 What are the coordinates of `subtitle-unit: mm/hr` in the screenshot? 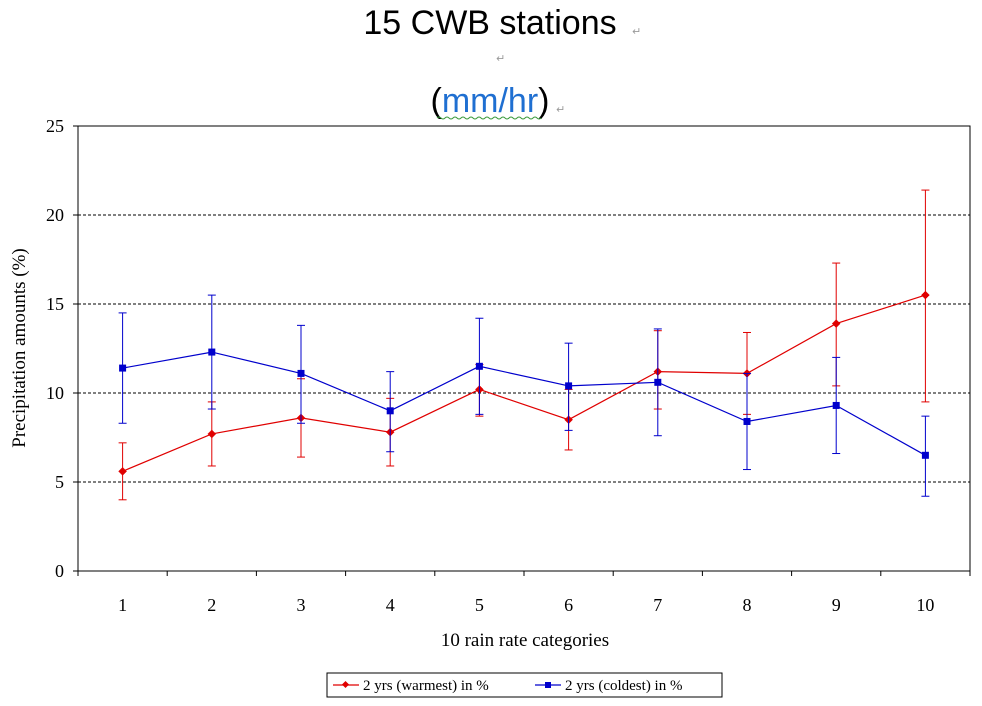 It's located at (490, 101).